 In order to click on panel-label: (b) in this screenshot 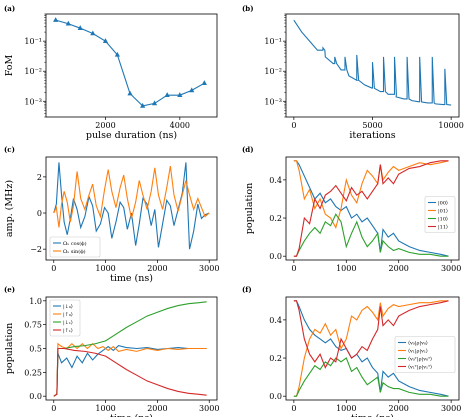, I will do `click(248, 8)`.